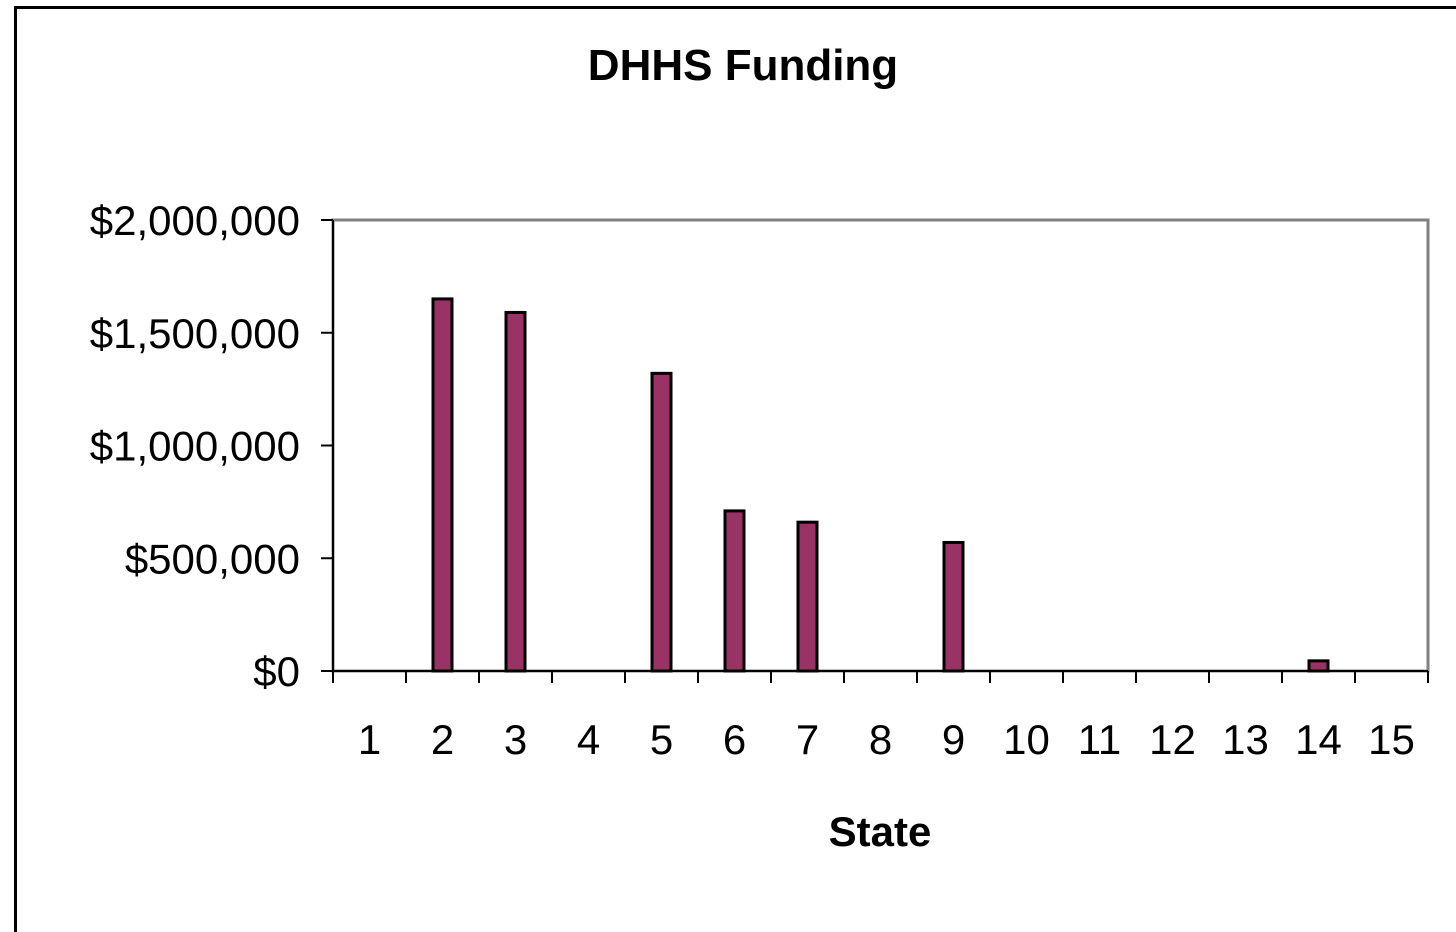 This screenshot has width=1456, height=932. What do you see at coordinates (661, 739) in the screenshot?
I see `x-tick-label: 5` at bounding box center [661, 739].